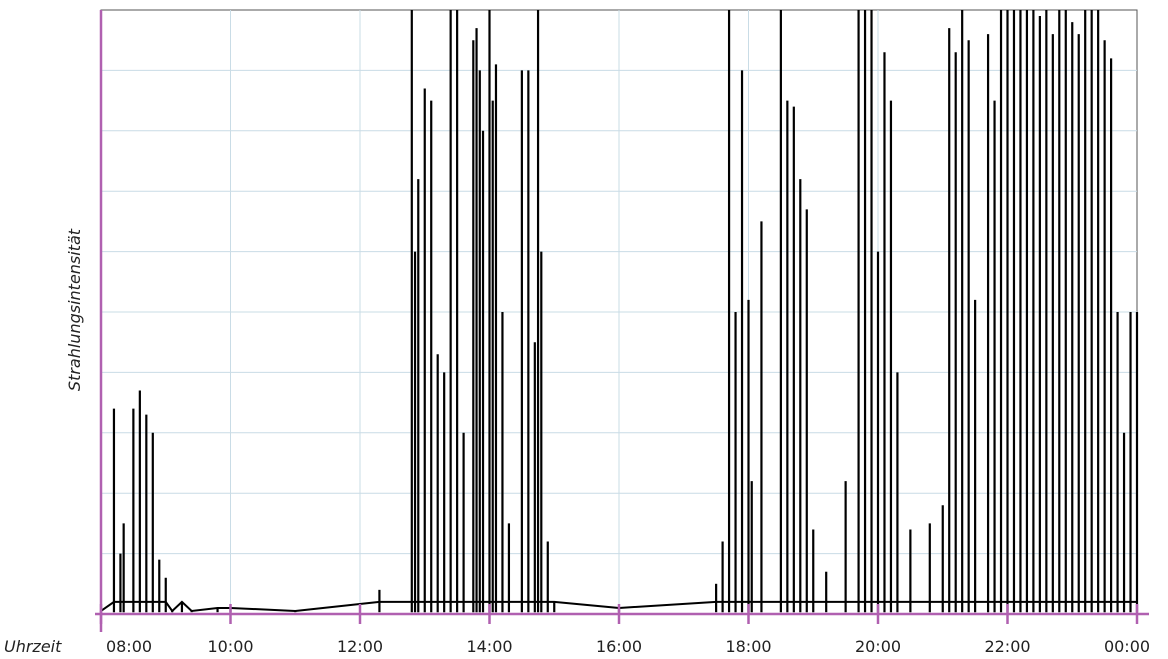 The width and height of the screenshot is (1168, 659). What do you see at coordinates (360, 646) in the screenshot?
I see `x-tick-label: 12:00` at bounding box center [360, 646].